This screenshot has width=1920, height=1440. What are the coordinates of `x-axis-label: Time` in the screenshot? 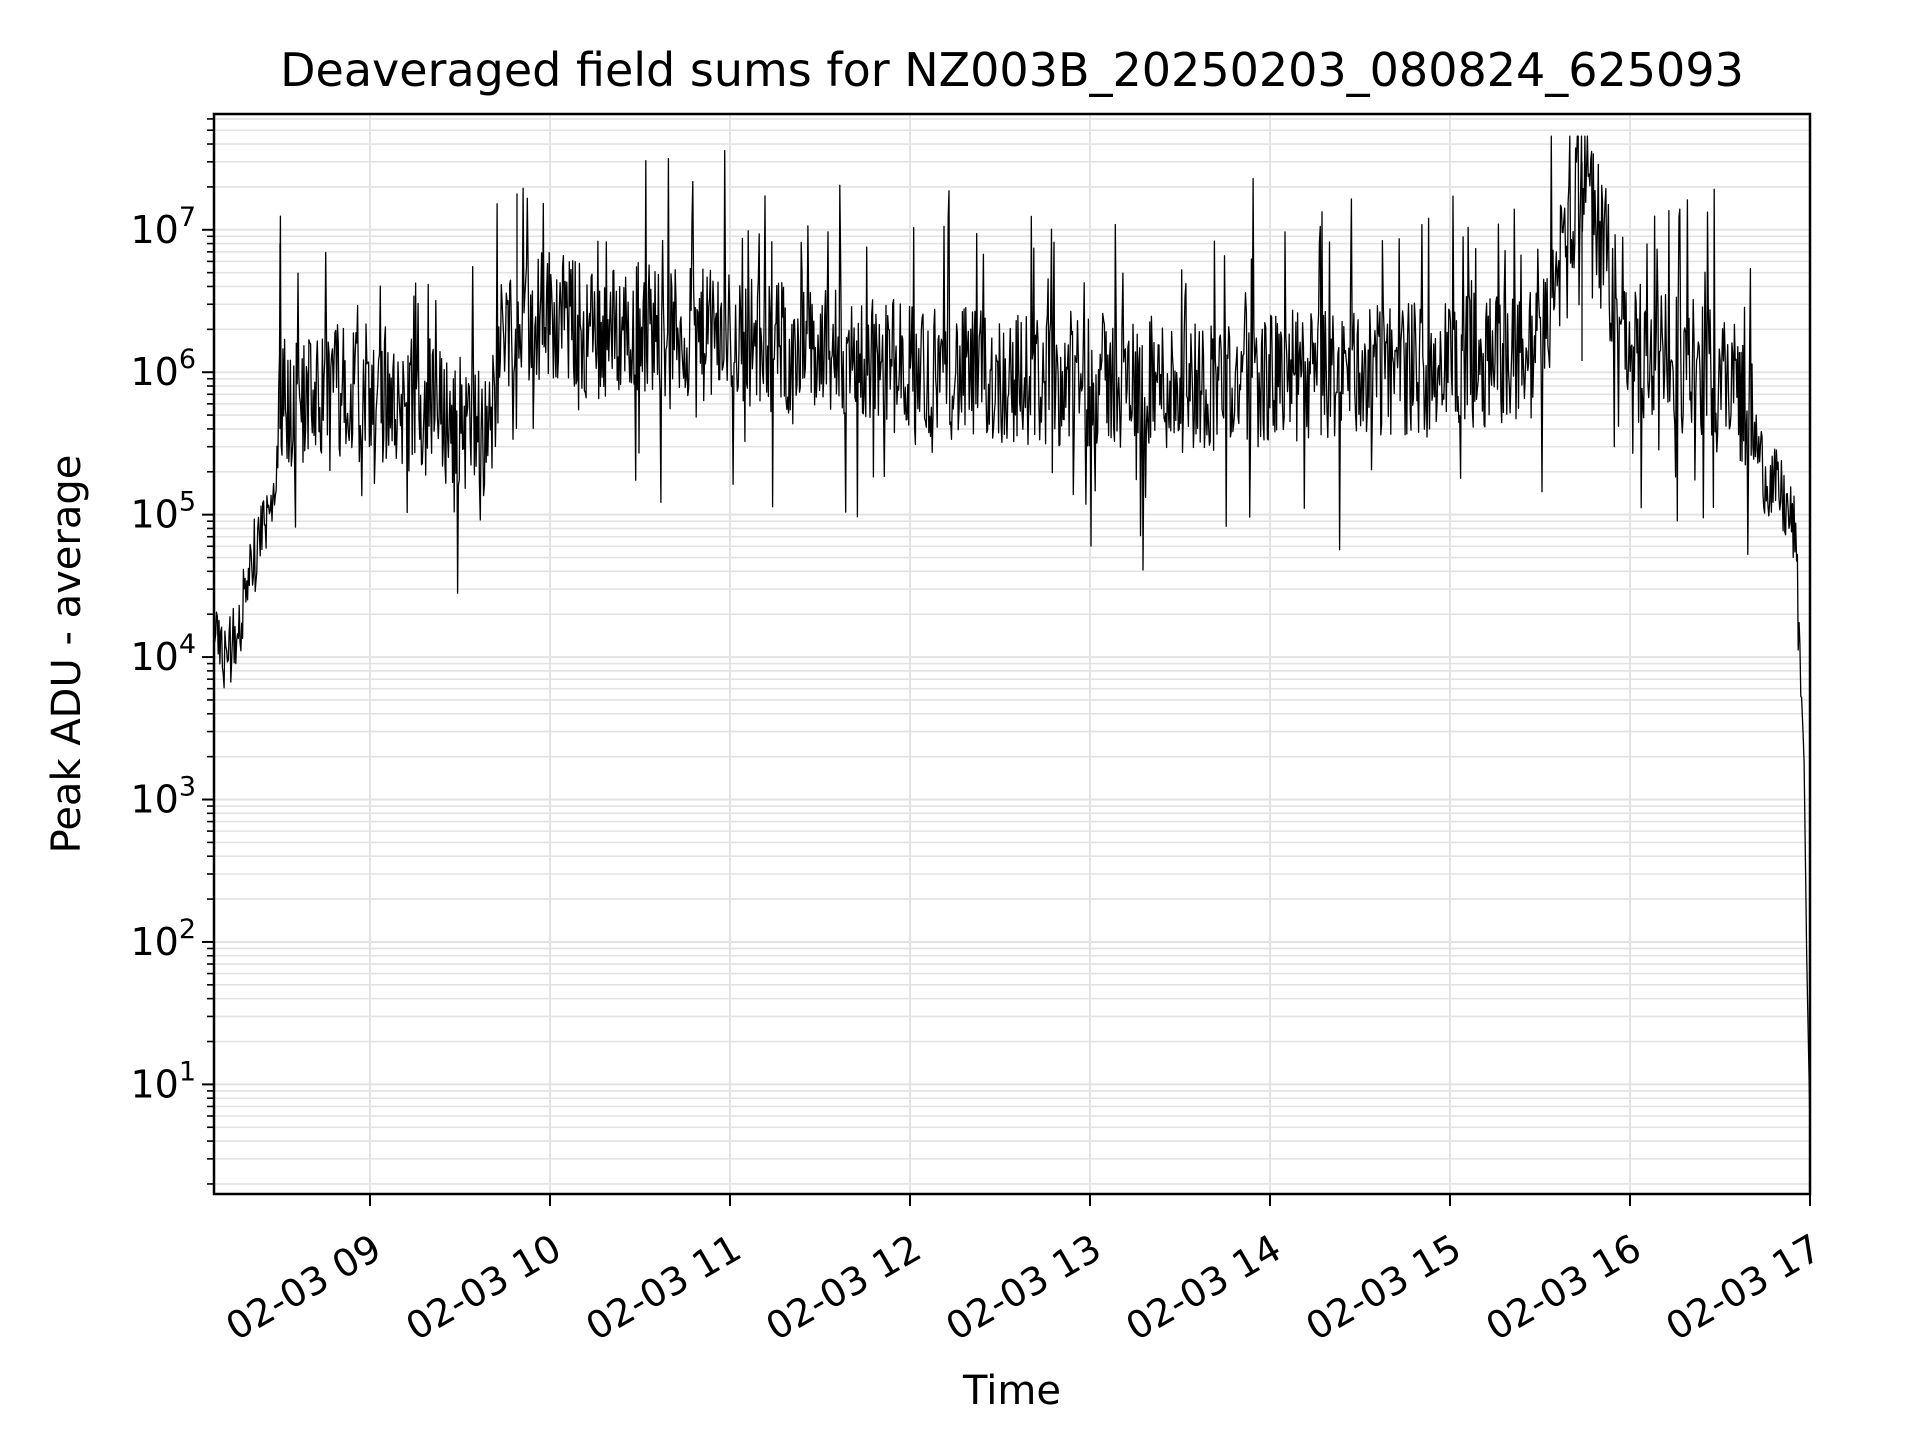 It's located at (1011, 1391).